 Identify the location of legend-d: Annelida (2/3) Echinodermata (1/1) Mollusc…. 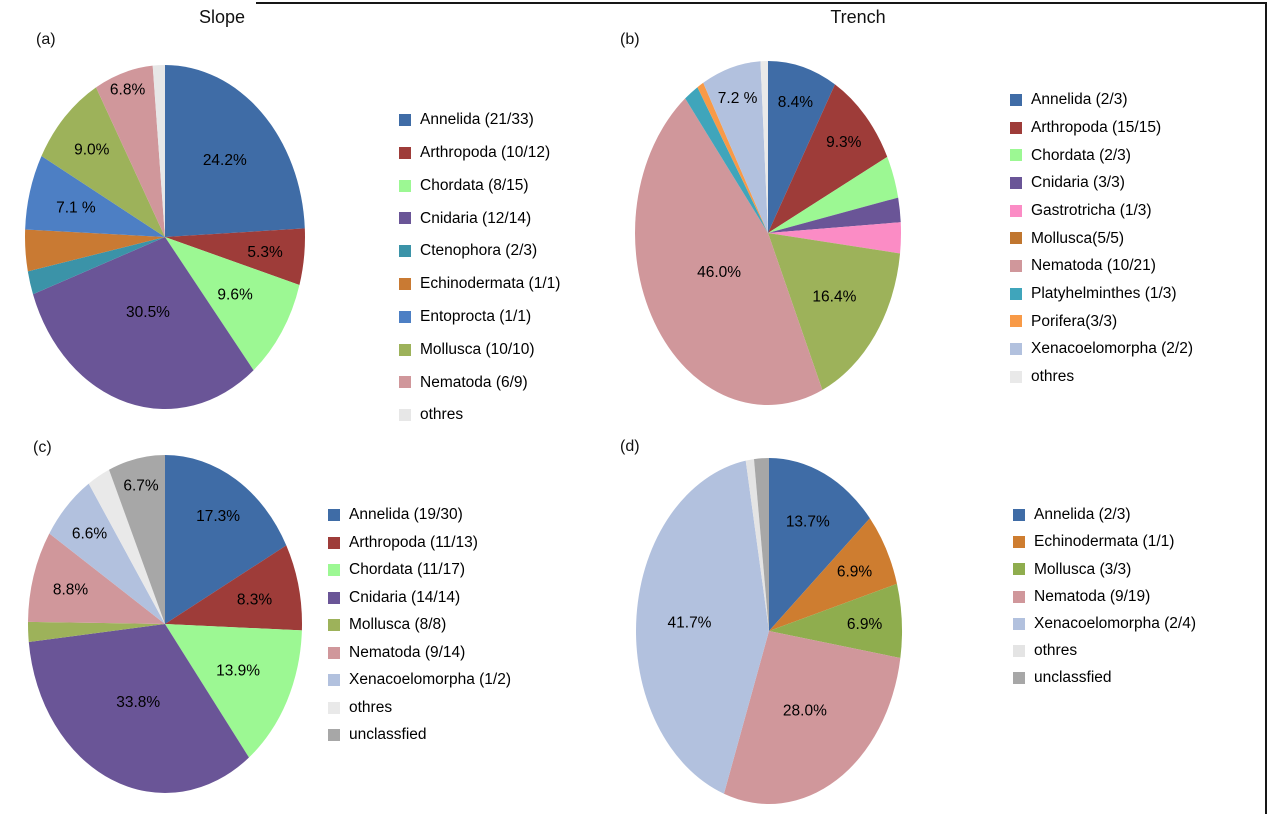
(1104, 596).